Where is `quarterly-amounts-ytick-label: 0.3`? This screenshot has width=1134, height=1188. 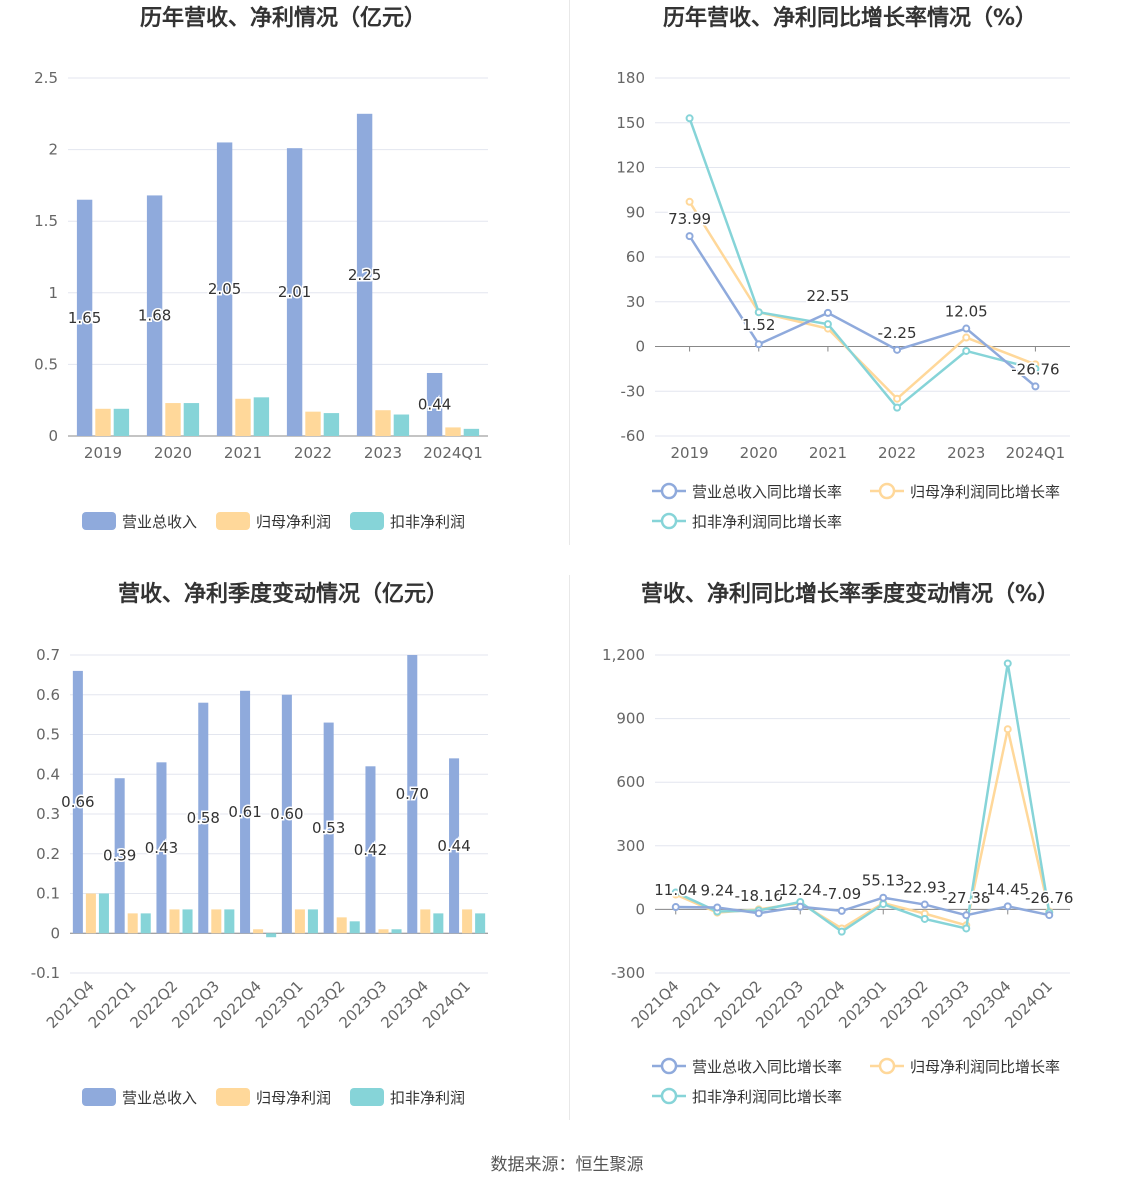
quarterly-amounts-ytick-label: 0.3 is located at coordinates (48, 814).